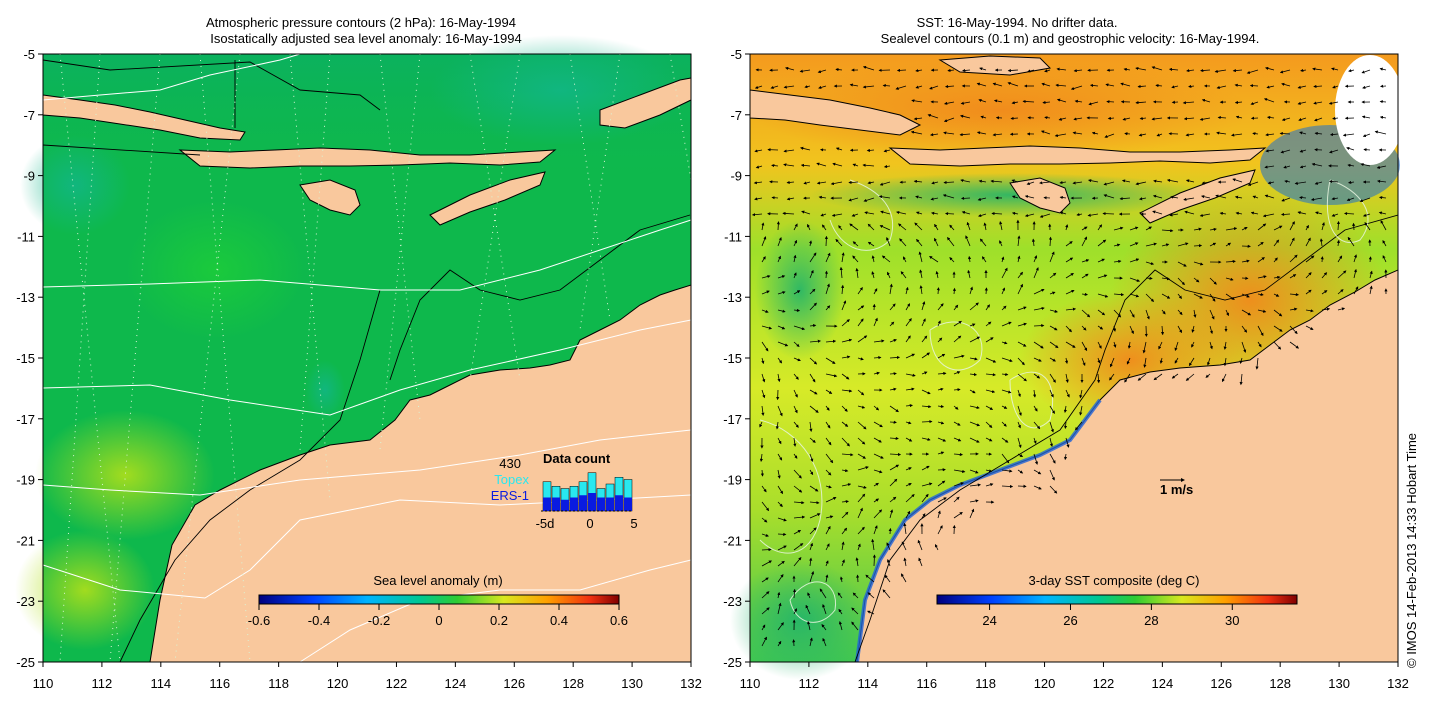 The image size is (1440, 710). What do you see at coordinates (632, 683) in the screenshot?
I see `x-tick-label: 130` at bounding box center [632, 683].